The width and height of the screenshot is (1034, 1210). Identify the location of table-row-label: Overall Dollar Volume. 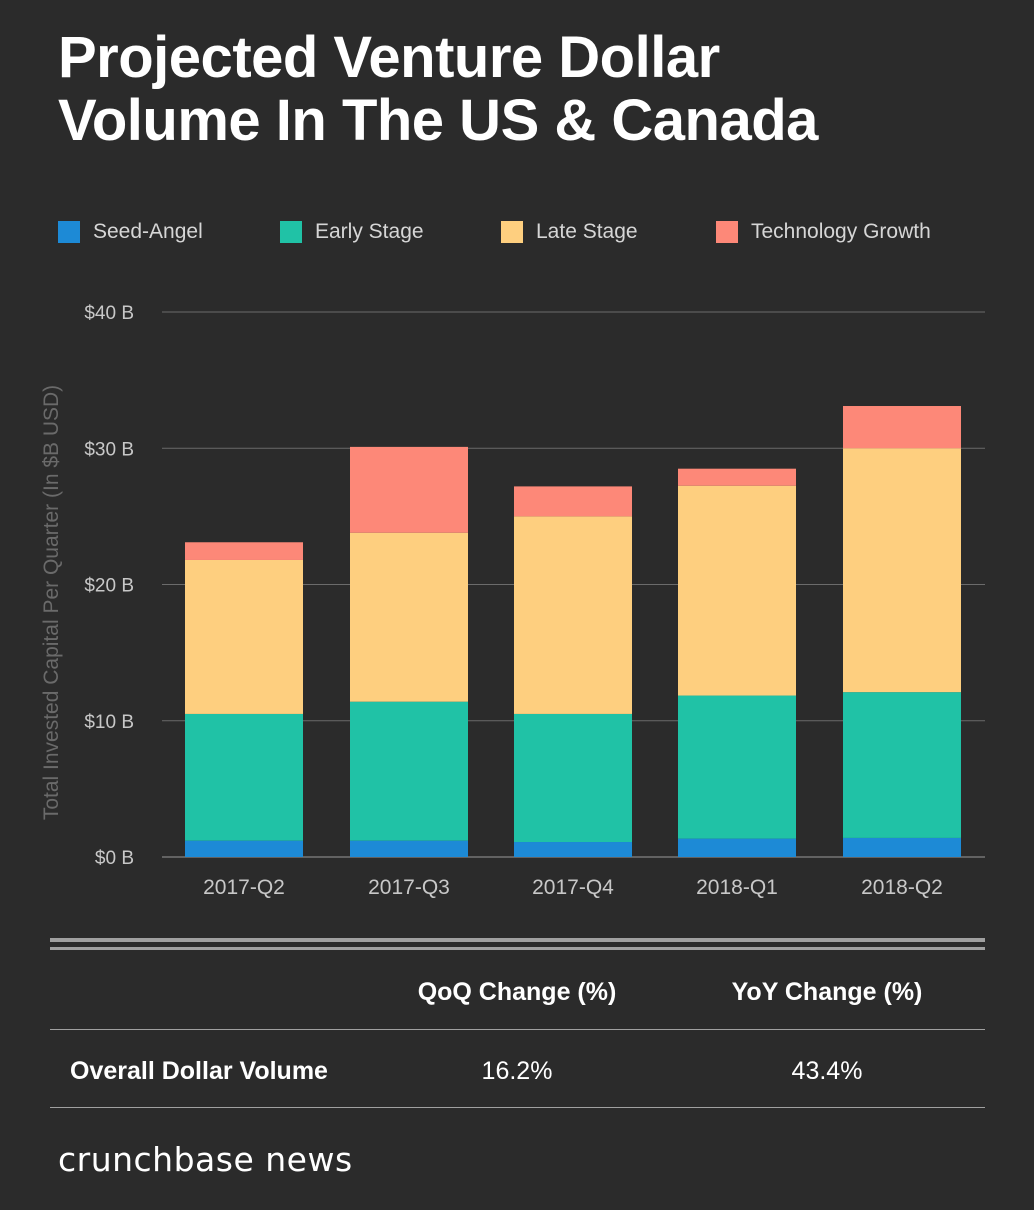
(199, 1071).